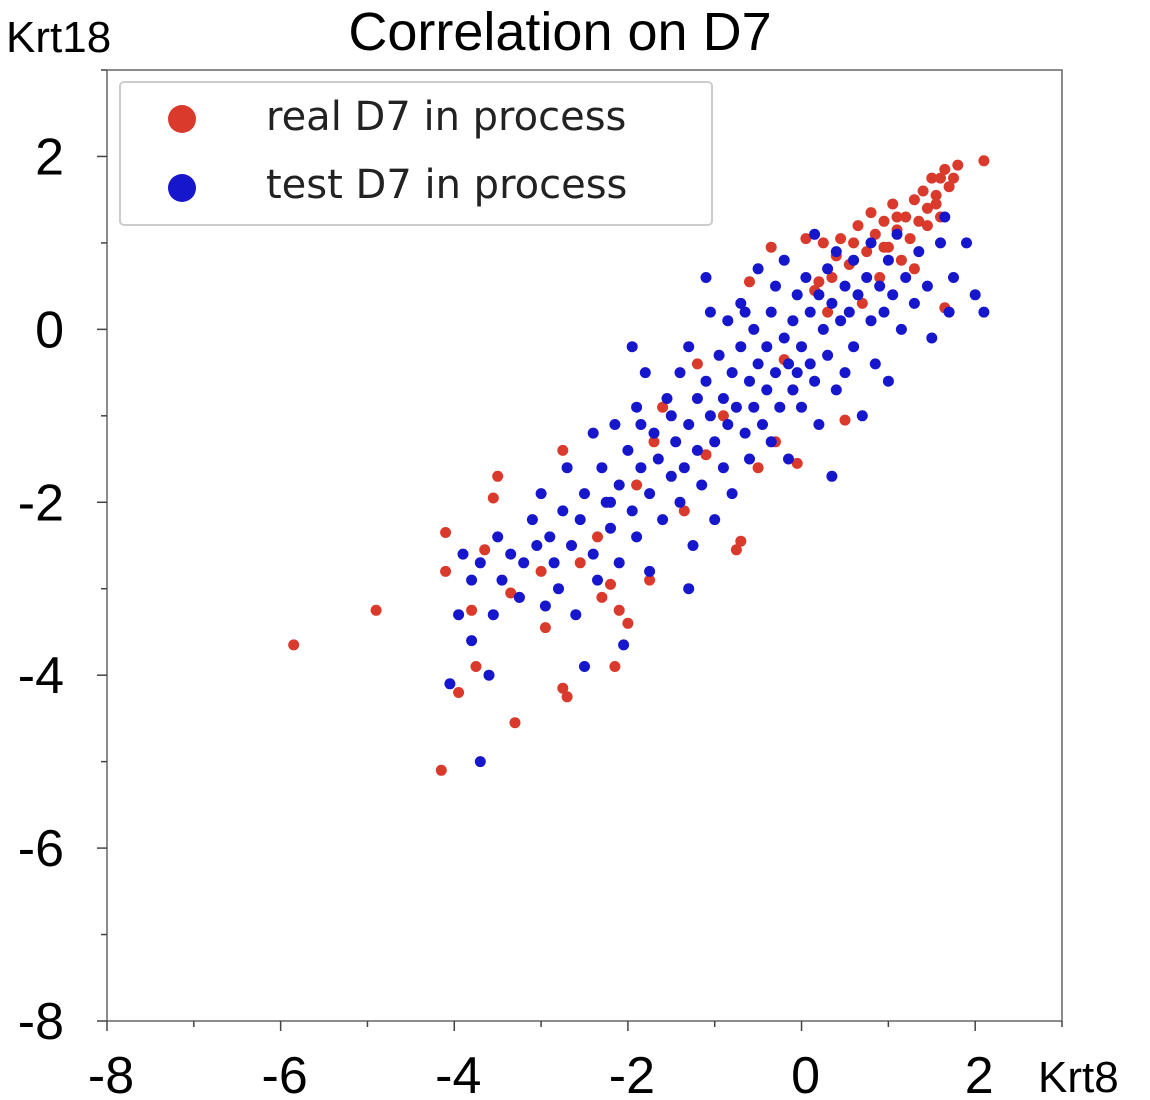 This screenshot has width=1150, height=1100. What do you see at coordinates (458, 1073) in the screenshot?
I see `x-tick-label: -4` at bounding box center [458, 1073].